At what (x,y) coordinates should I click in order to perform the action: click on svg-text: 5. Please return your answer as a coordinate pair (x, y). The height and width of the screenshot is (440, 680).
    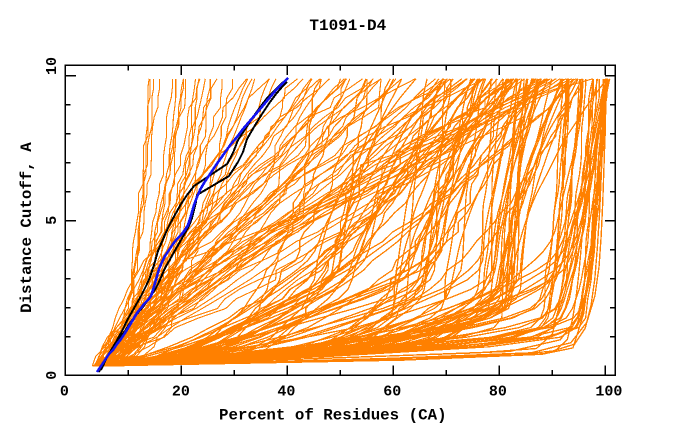
    Looking at the image, I should click on (52, 220).